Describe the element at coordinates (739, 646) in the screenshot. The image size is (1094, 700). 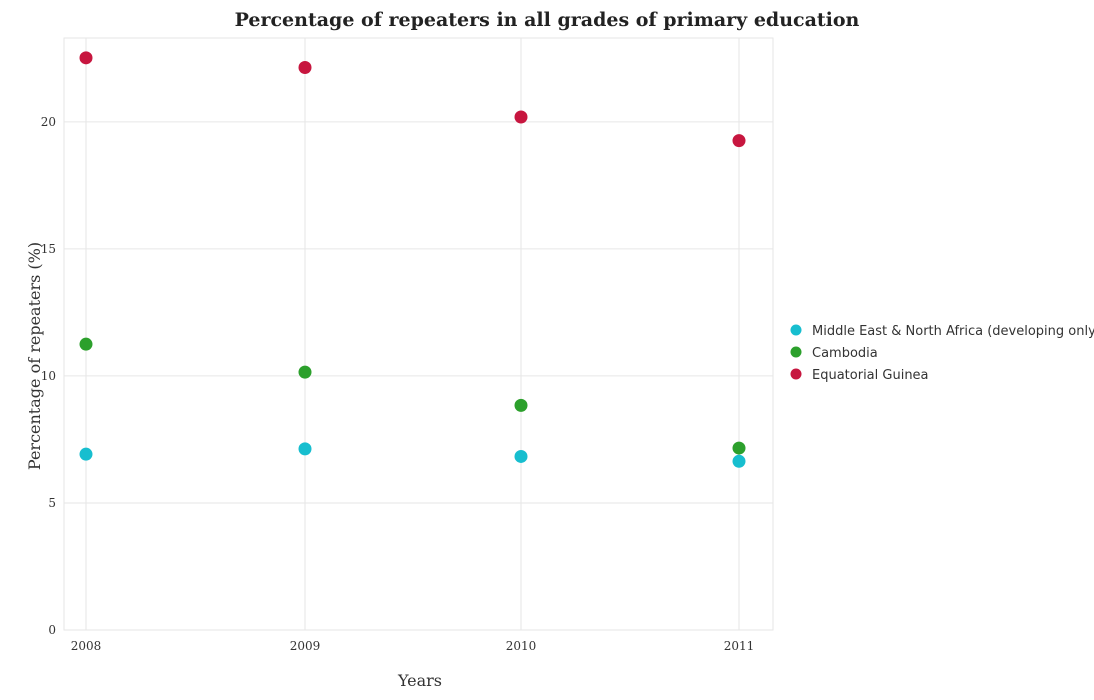
I see `x-tick-label: 2011` at that location.